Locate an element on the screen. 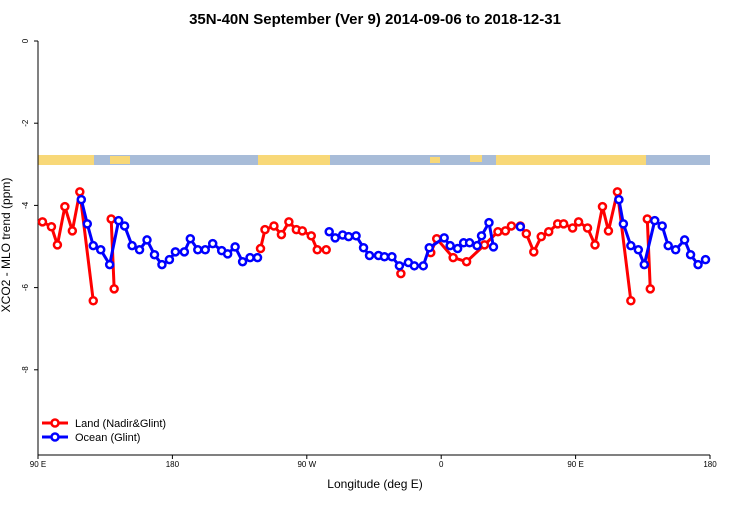 This screenshot has height=505, width=750. land-ocean-strip is located at coordinates (374, 160).